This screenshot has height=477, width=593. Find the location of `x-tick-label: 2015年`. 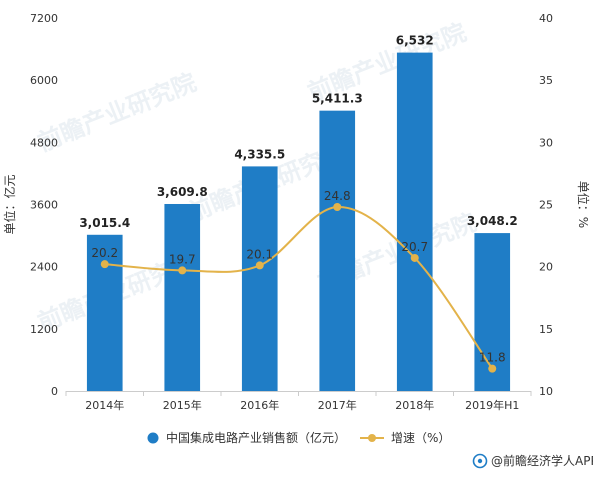

x-tick-label: 2015年 is located at coordinates (182, 405).